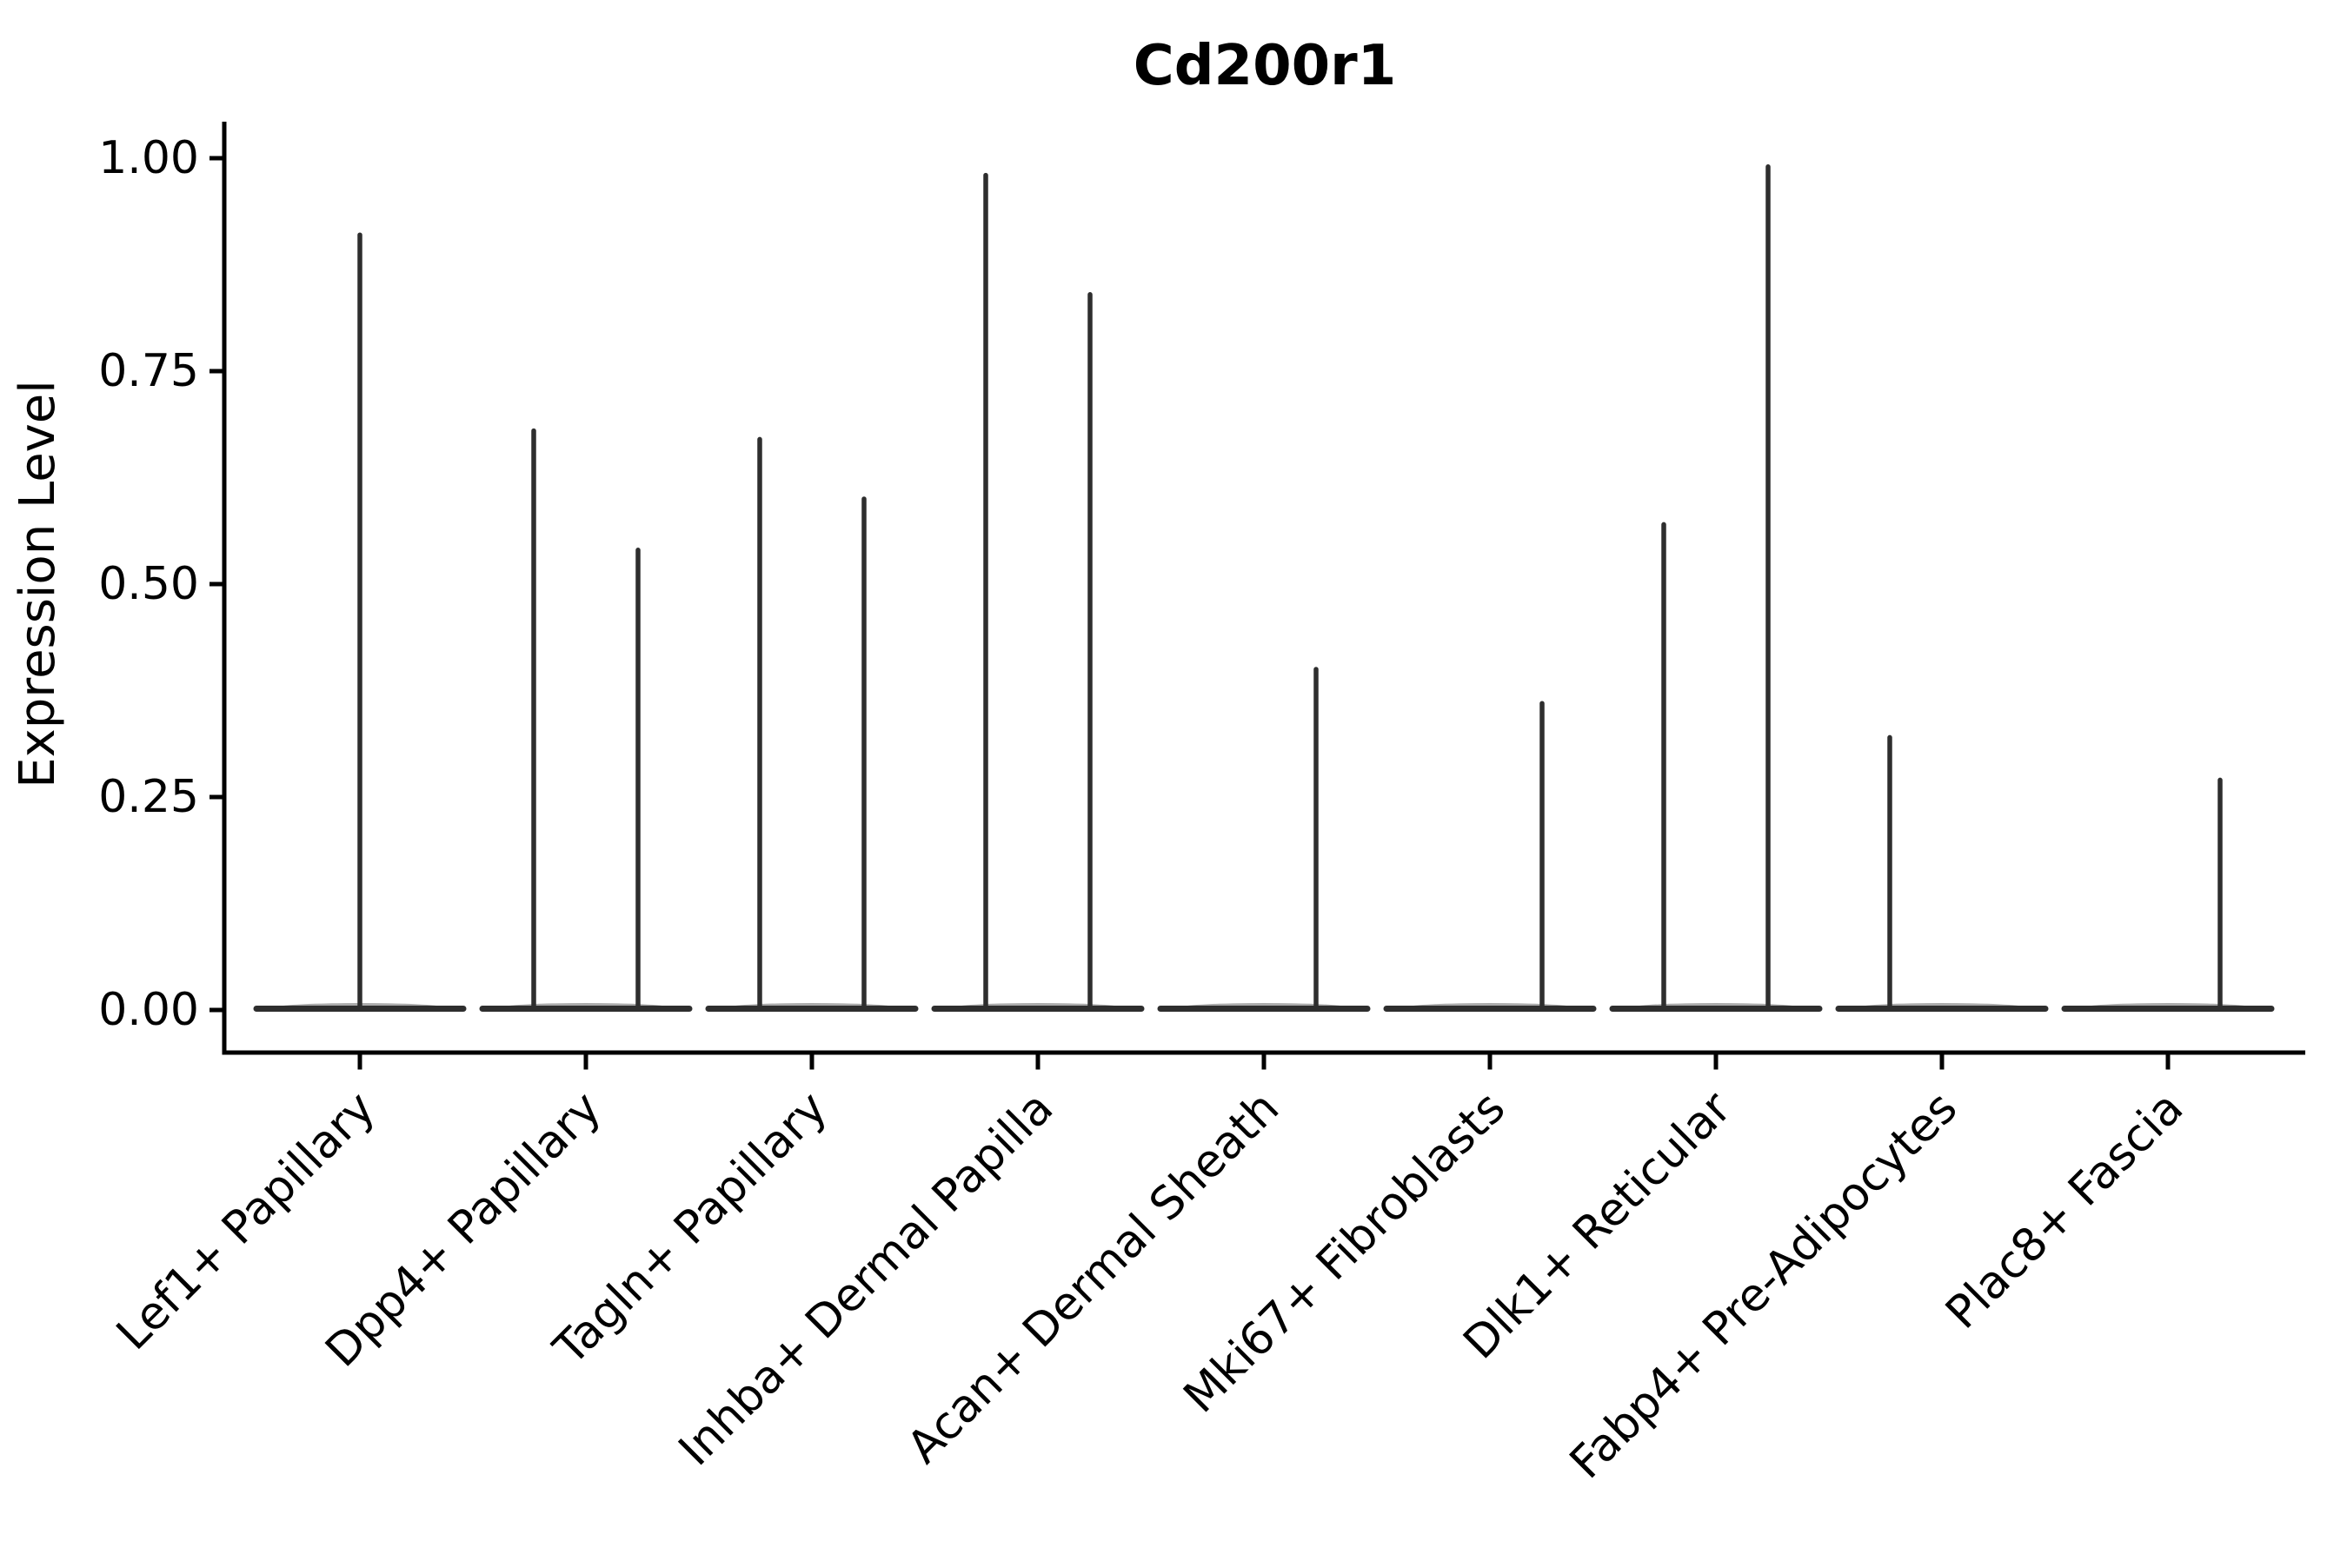  I want to click on x-tick-label: Plac8+ Fascia, so click(2064, 1210).